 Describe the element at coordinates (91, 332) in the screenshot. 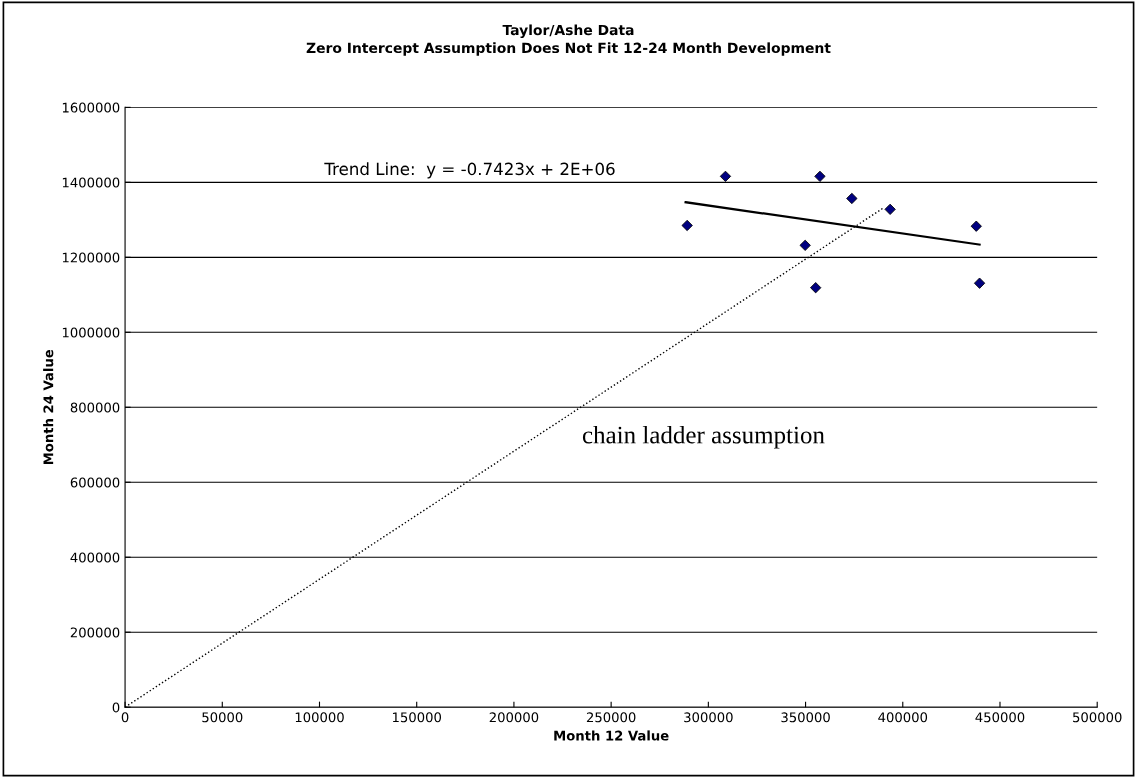

I see `y-tick-label: 1000000` at that location.